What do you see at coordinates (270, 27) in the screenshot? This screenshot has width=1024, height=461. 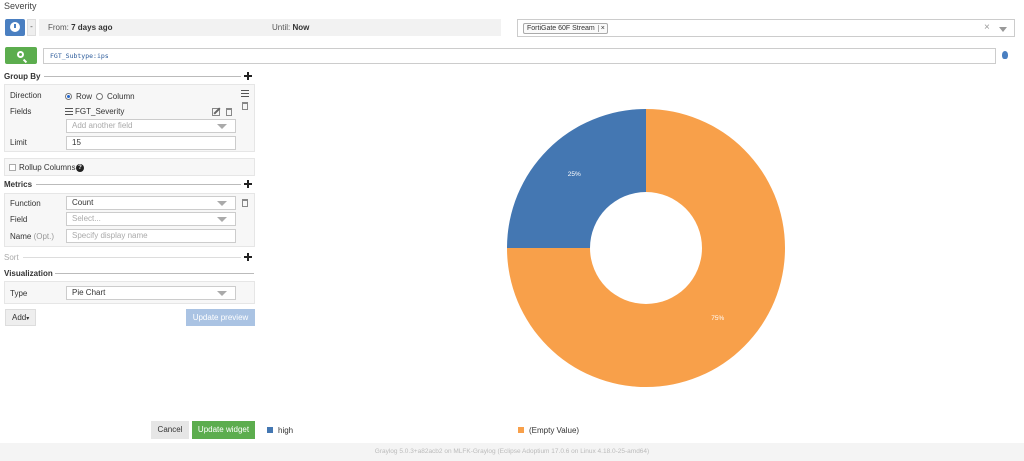 I see `time-range-display: From: 7 days ago Until: Now` at bounding box center [270, 27].